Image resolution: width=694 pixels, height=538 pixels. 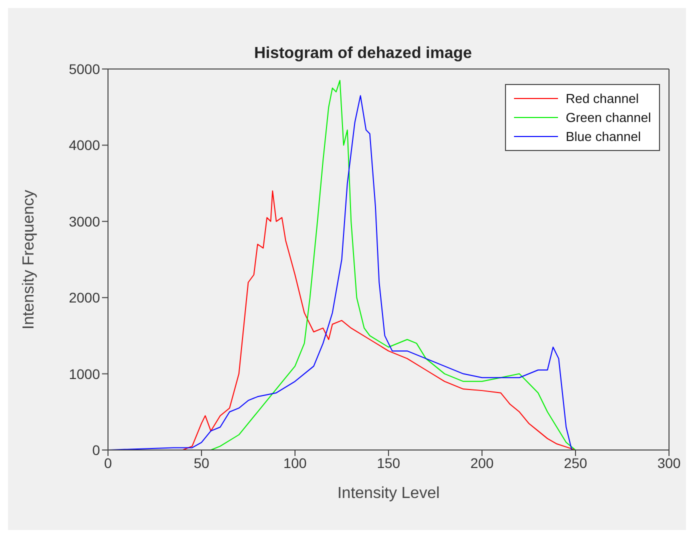 I want to click on x-tick-label: 250, so click(x=576, y=462).